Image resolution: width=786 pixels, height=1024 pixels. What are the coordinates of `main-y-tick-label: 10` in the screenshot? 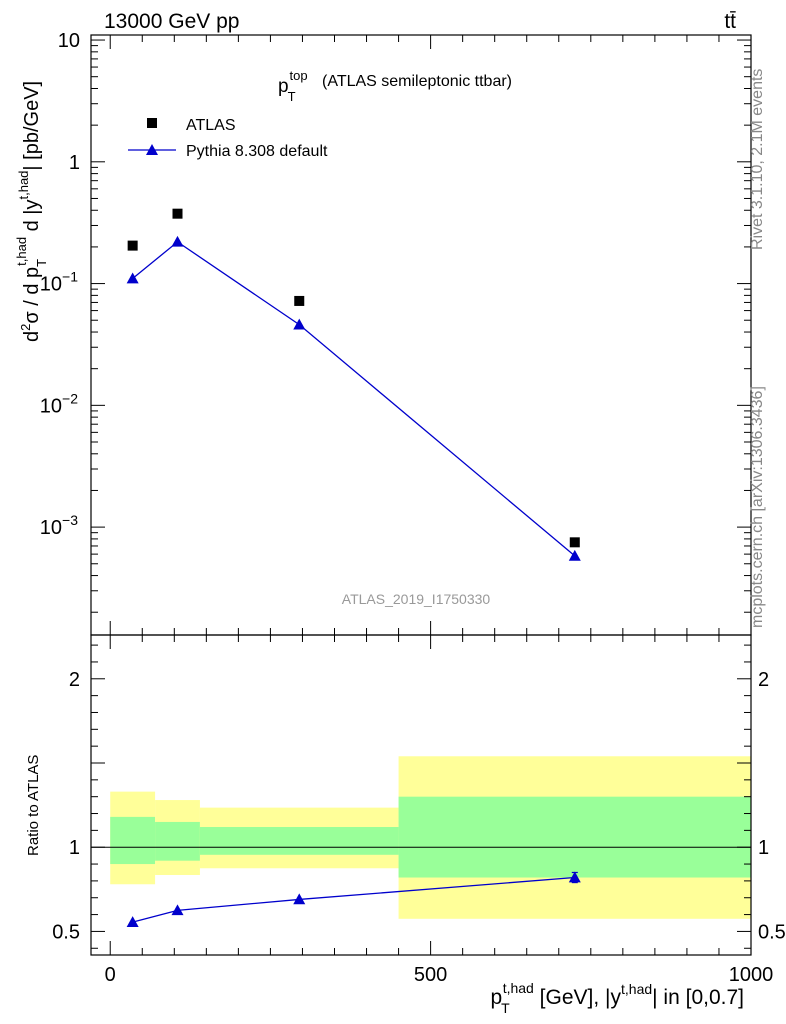 It's located at (69, 41).